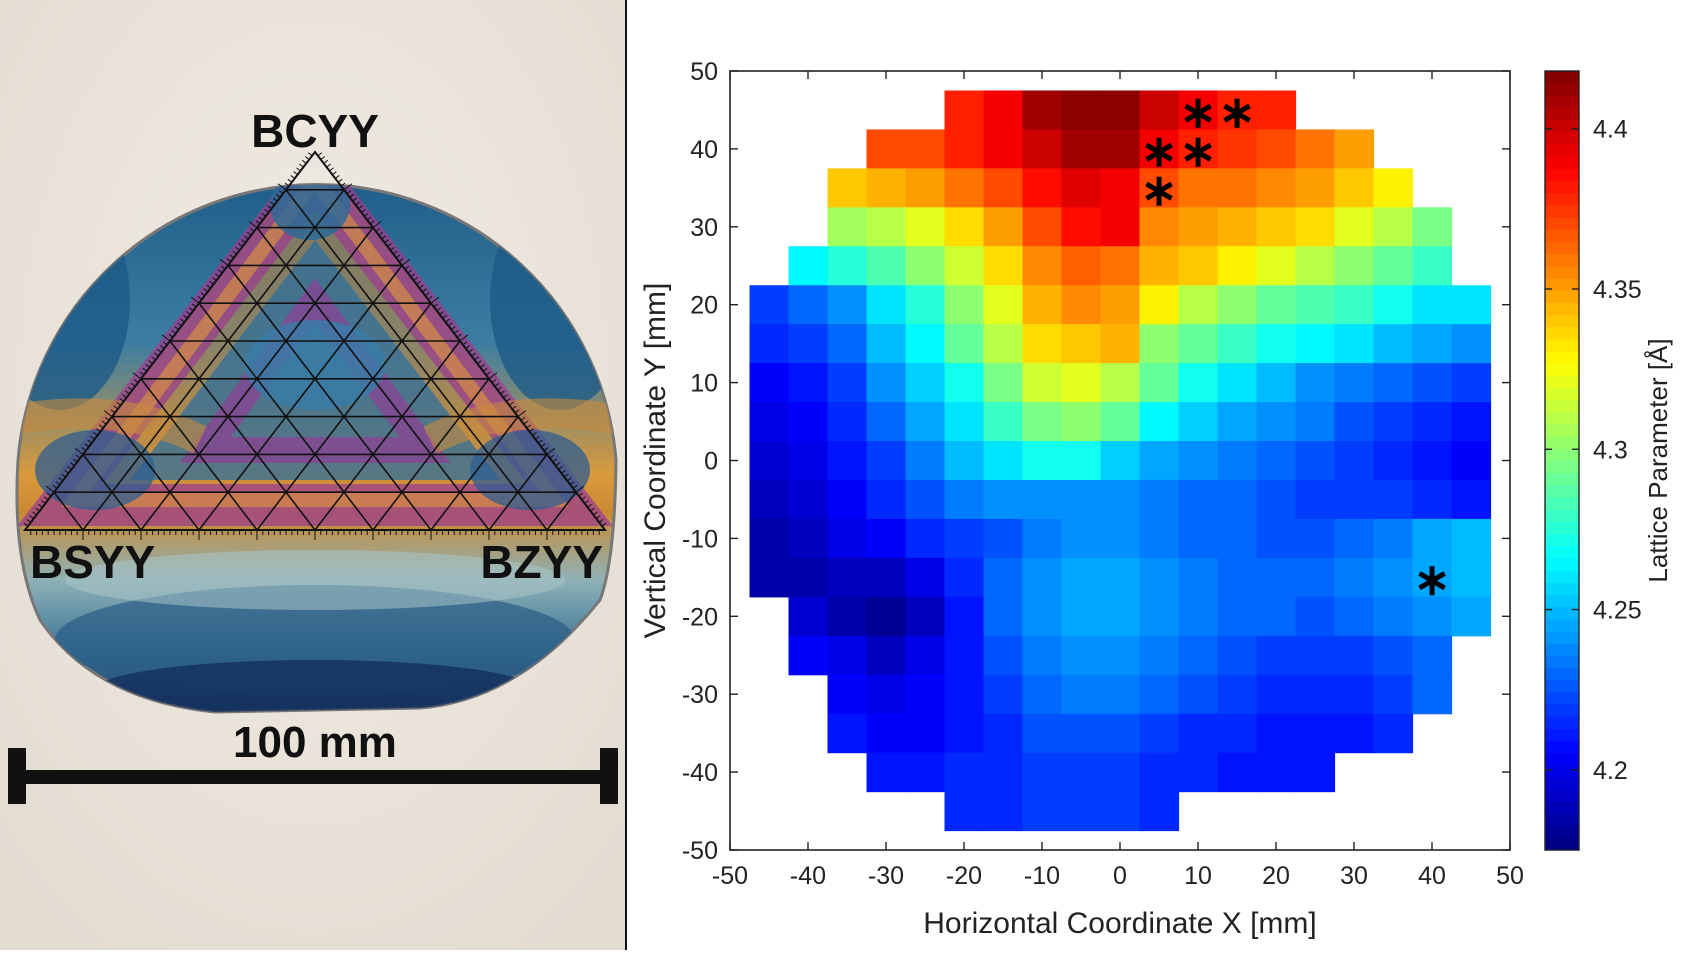 The width and height of the screenshot is (1688, 955). Describe the element at coordinates (700, 773) in the screenshot. I see `y-tick-label: -40` at that location.